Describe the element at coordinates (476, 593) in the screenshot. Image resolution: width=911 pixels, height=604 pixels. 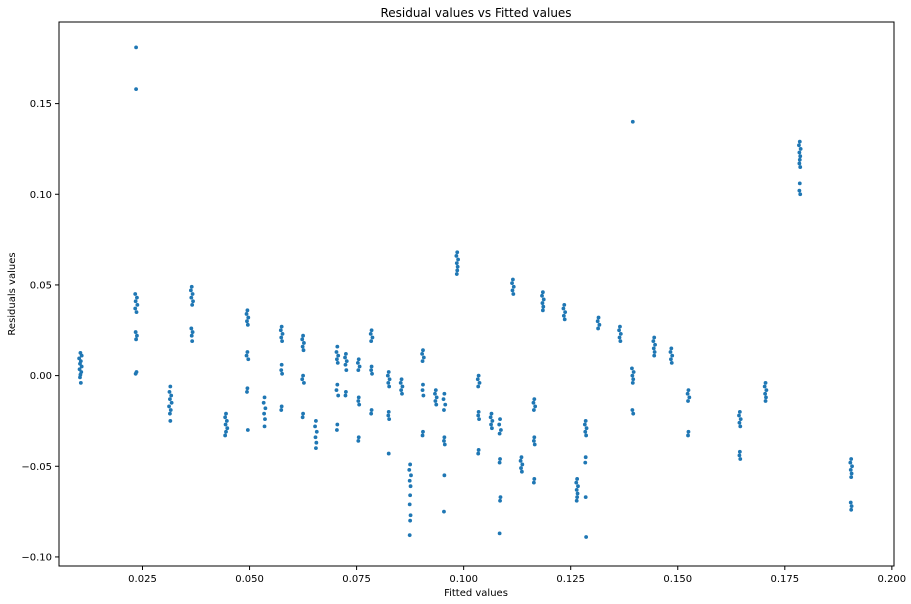
I see `x-axis-title: Fitted values` at that location.